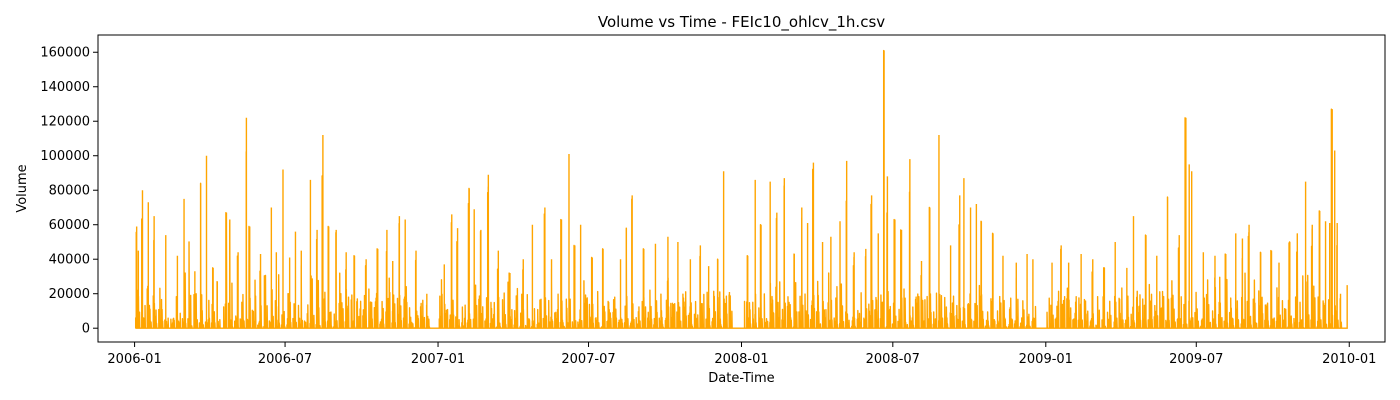  I want to click on x-tick-label: 2006-07, so click(285, 359).